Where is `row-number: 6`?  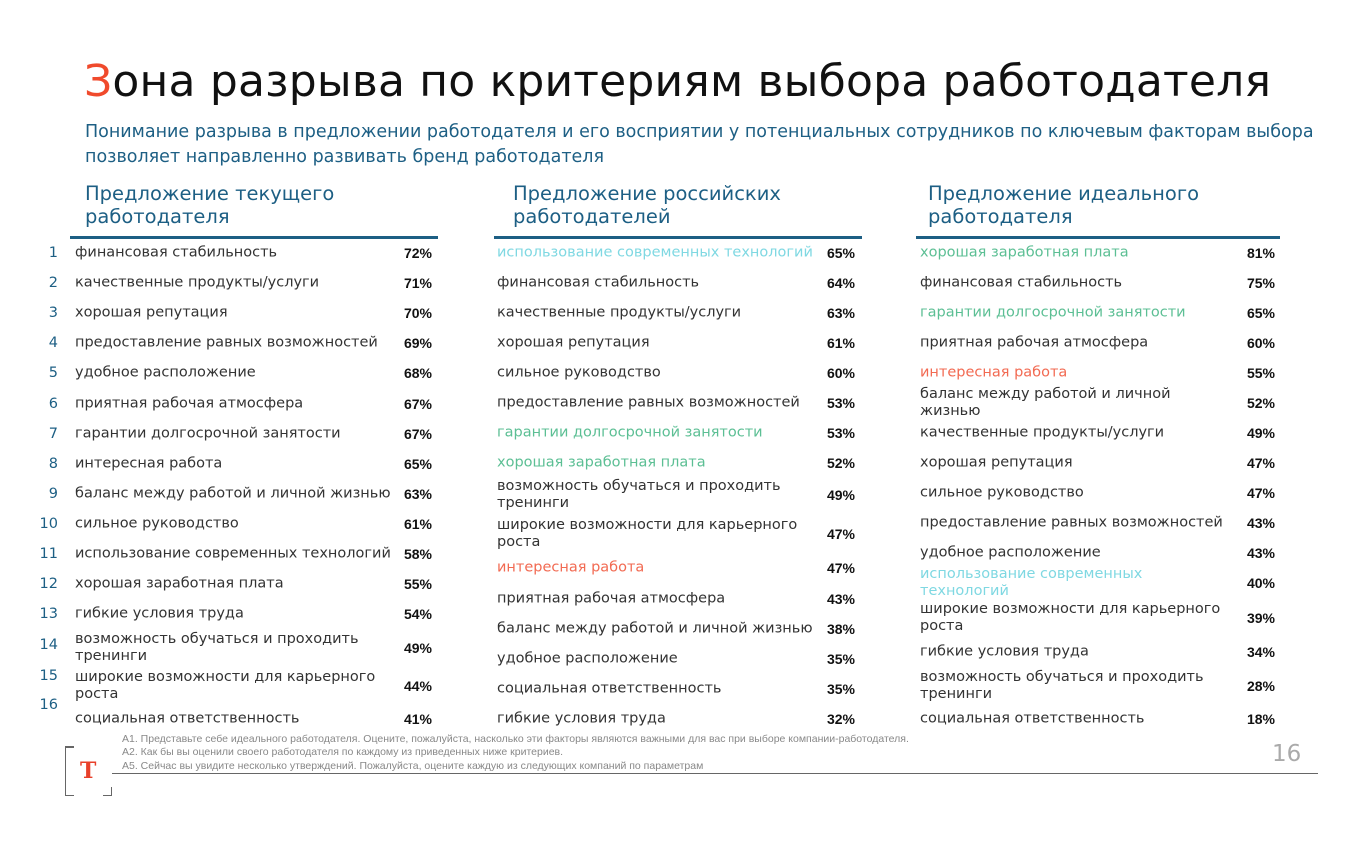 row-number: 6 is located at coordinates (53, 404).